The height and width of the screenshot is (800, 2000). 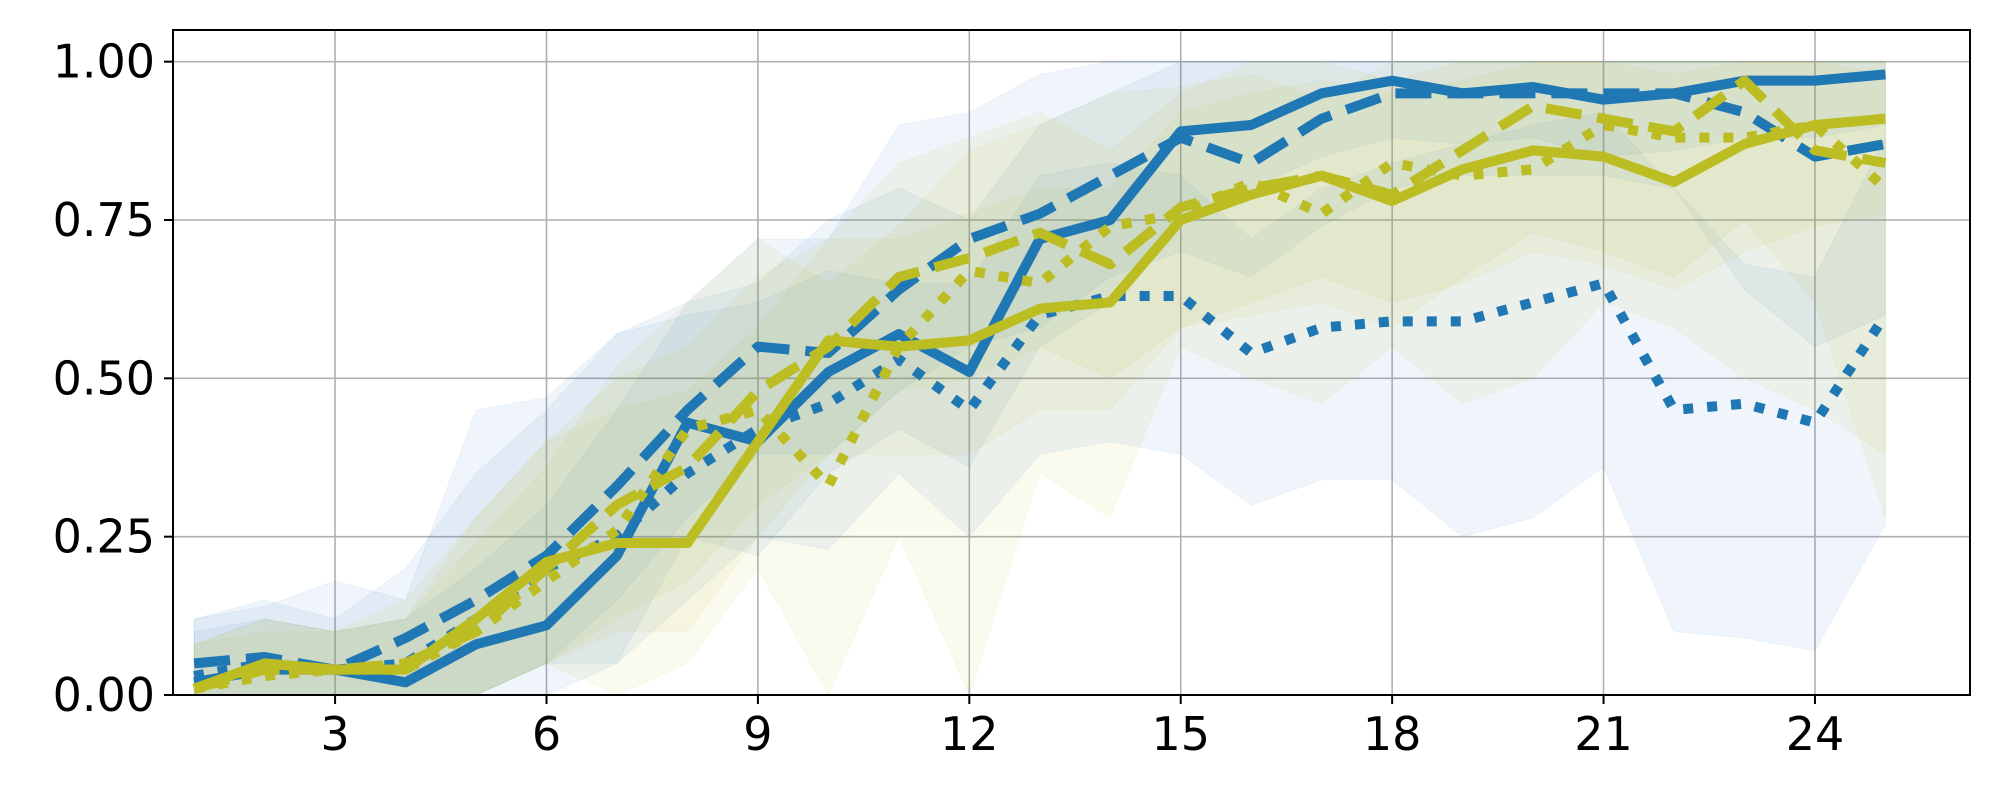 I want to click on x-tick-label: 21, so click(x=1603, y=734).